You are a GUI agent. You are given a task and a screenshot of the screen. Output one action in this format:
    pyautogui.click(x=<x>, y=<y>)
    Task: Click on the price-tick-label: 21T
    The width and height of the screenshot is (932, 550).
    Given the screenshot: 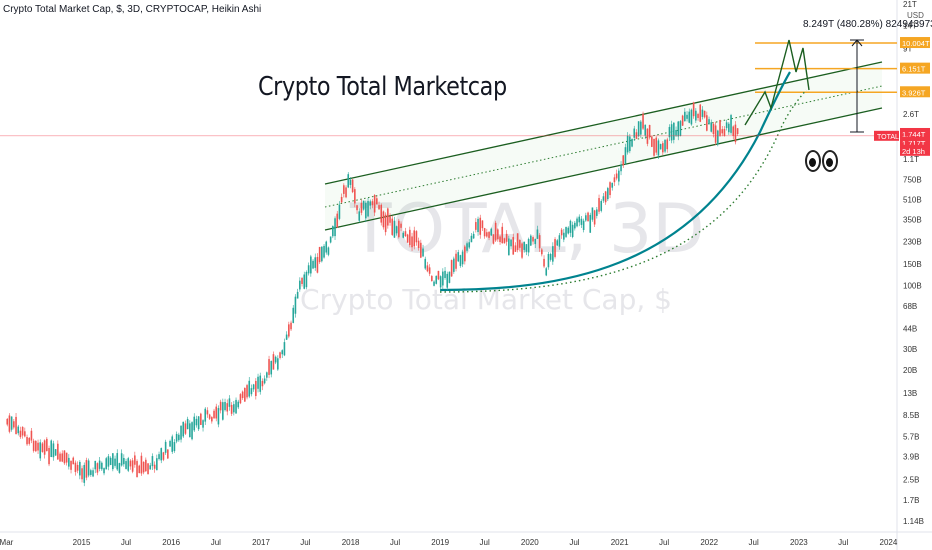 What is the action you would take?
    pyautogui.click(x=910, y=4)
    